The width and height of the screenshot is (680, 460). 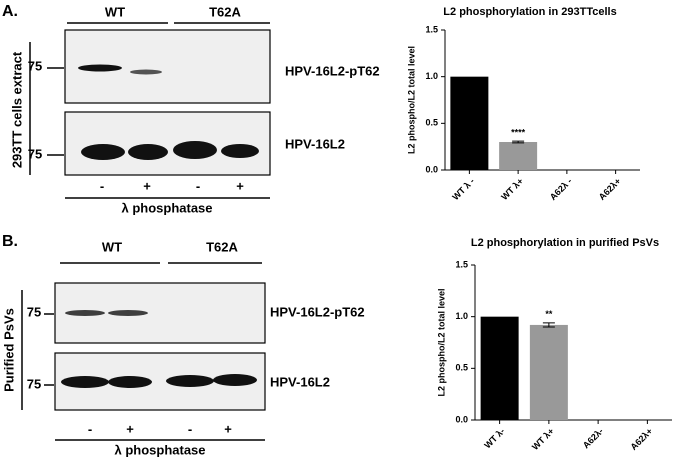 I want to click on x-tick-label: WT λ-, so click(x=494, y=438).